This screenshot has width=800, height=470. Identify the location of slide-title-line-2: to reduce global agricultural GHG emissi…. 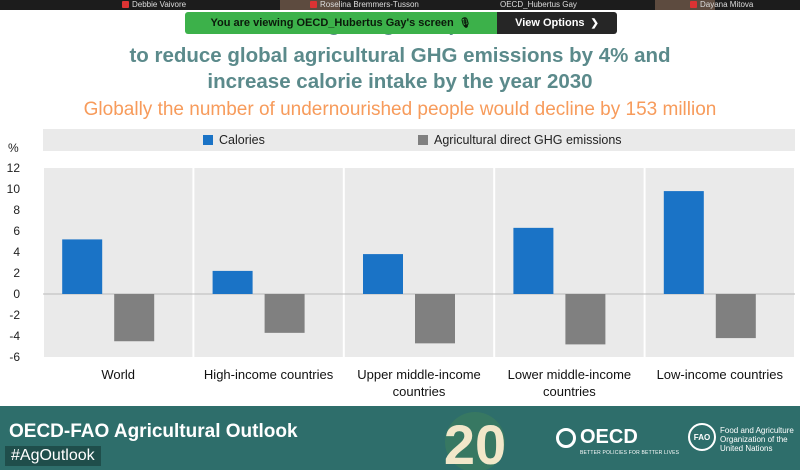
(400, 55).